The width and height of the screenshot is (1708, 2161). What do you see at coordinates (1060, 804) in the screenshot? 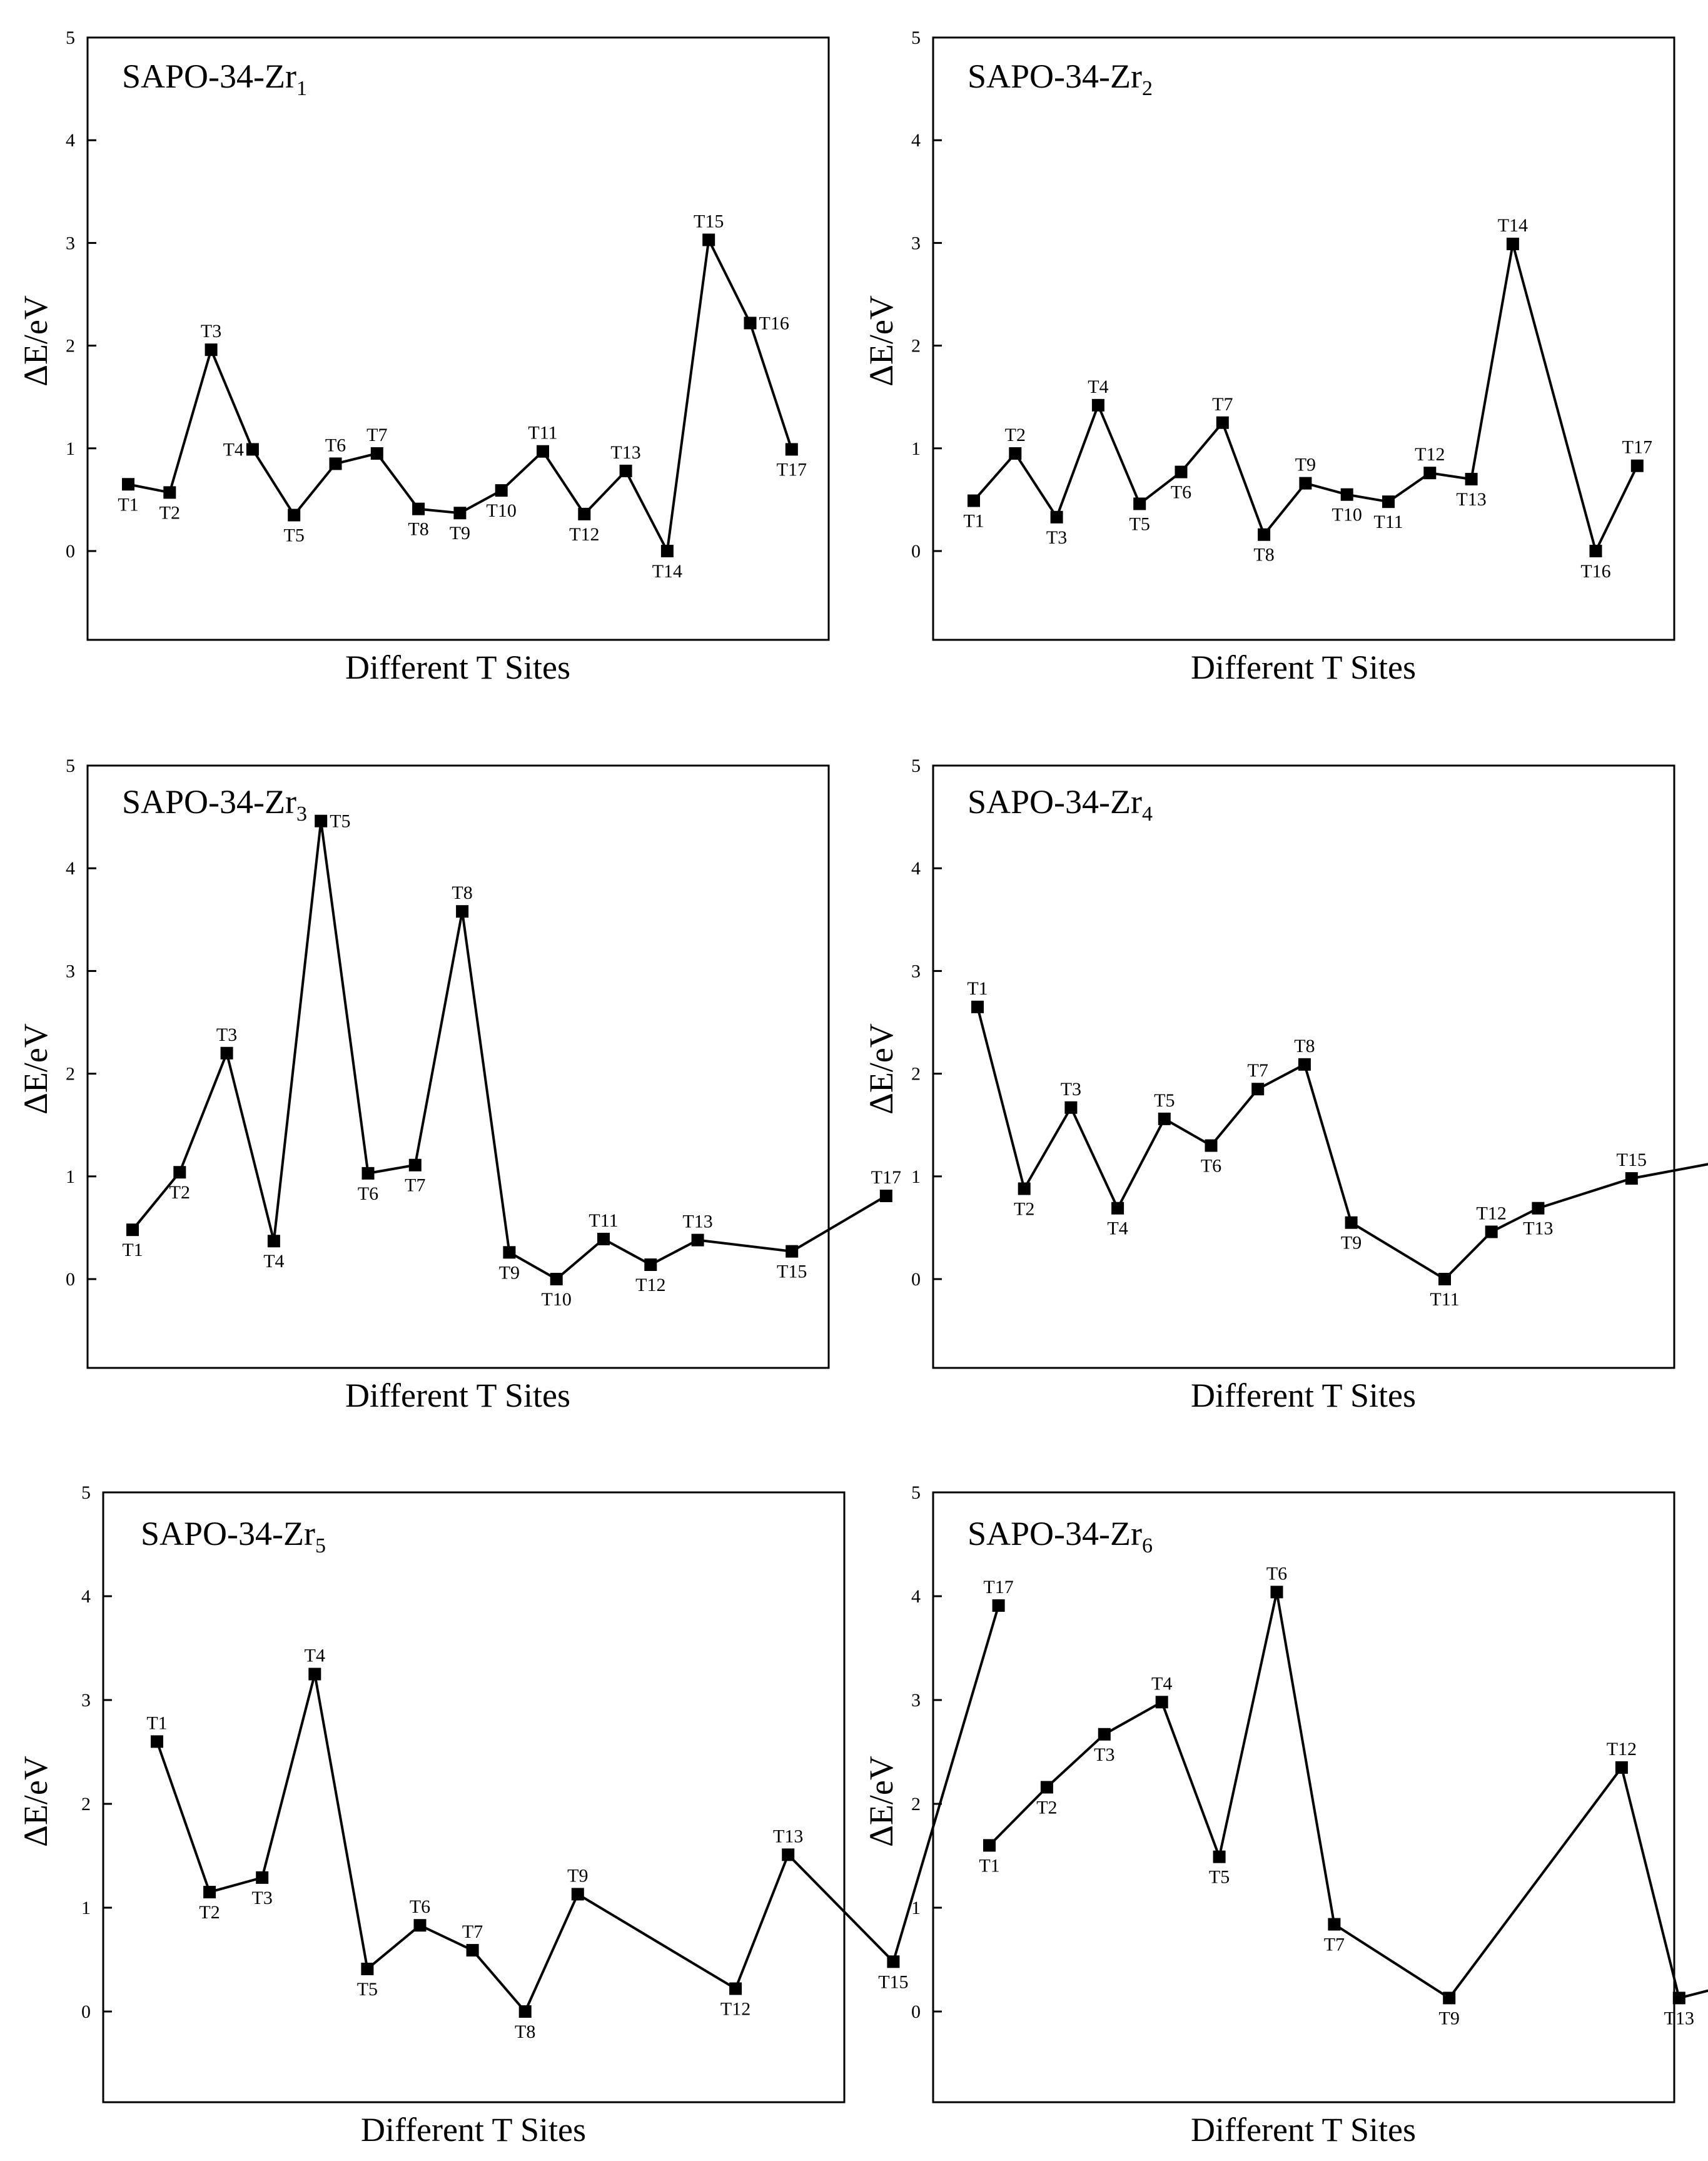
I see `chart-title: SAPO-34-Zr4` at bounding box center [1060, 804].